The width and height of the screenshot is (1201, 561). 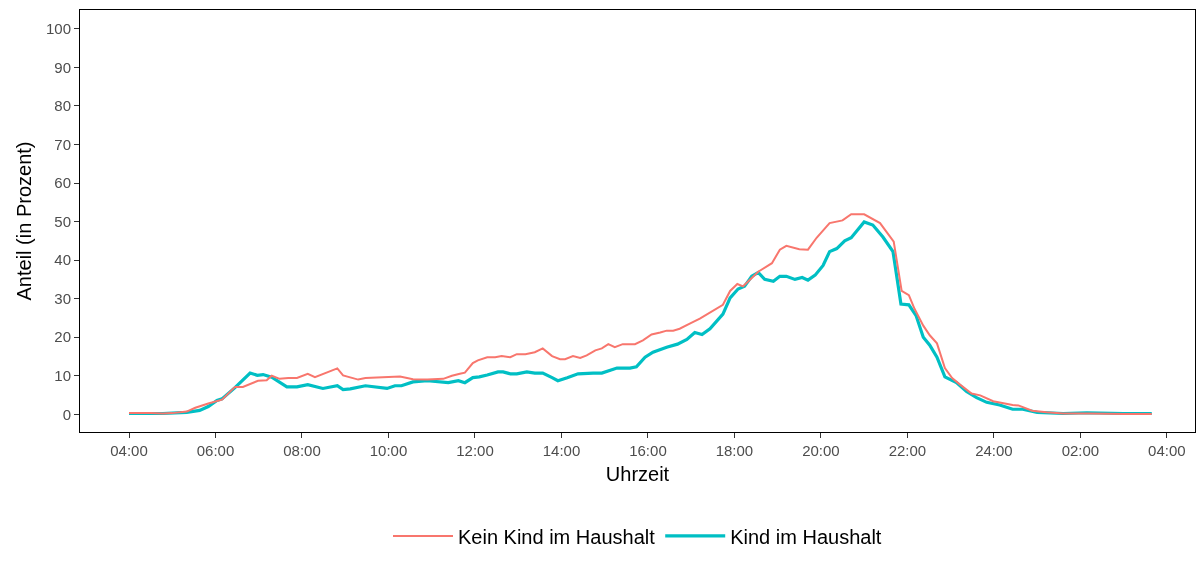 I want to click on x-tick-label: 14:00, so click(x=561, y=450).